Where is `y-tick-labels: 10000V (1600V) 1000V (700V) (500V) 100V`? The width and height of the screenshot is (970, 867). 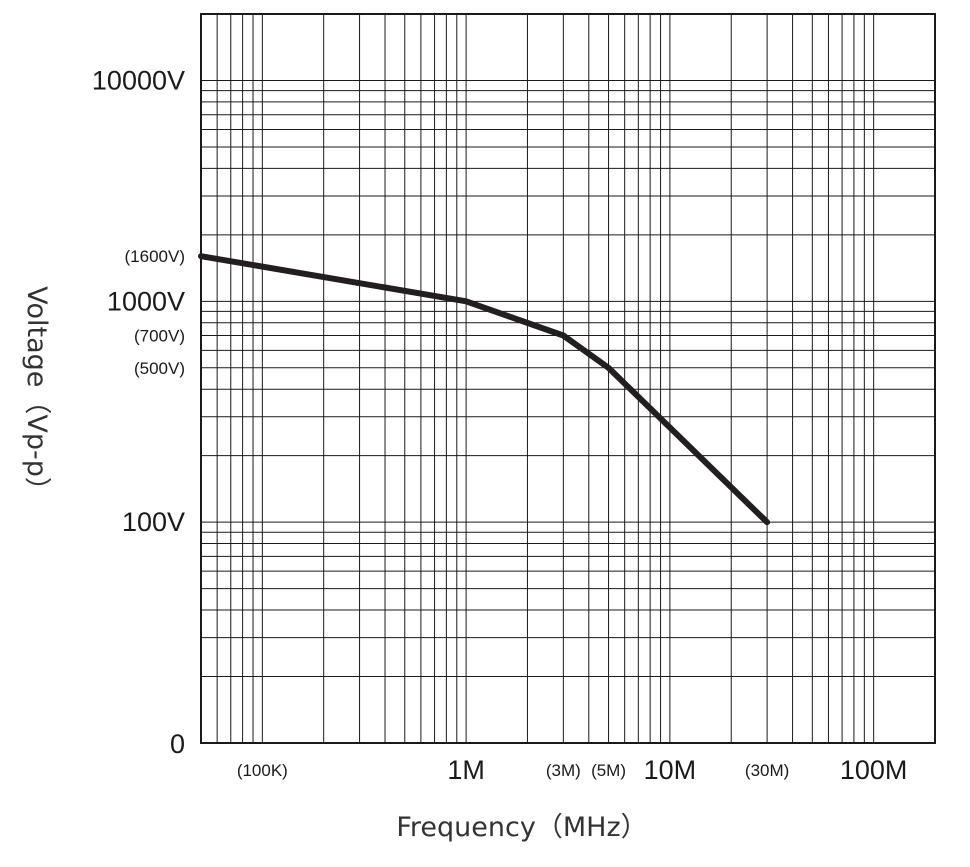 y-tick-labels: 10000V (1600V) 1000V (700V) (500V) 100V is located at coordinates (138, 301).